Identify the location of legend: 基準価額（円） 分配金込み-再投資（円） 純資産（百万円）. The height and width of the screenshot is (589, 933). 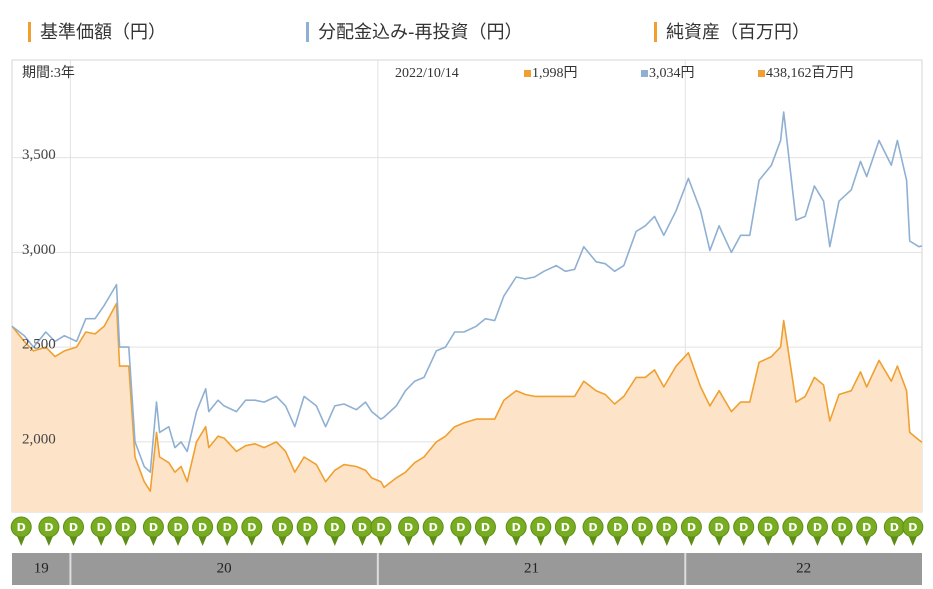
(419, 32).